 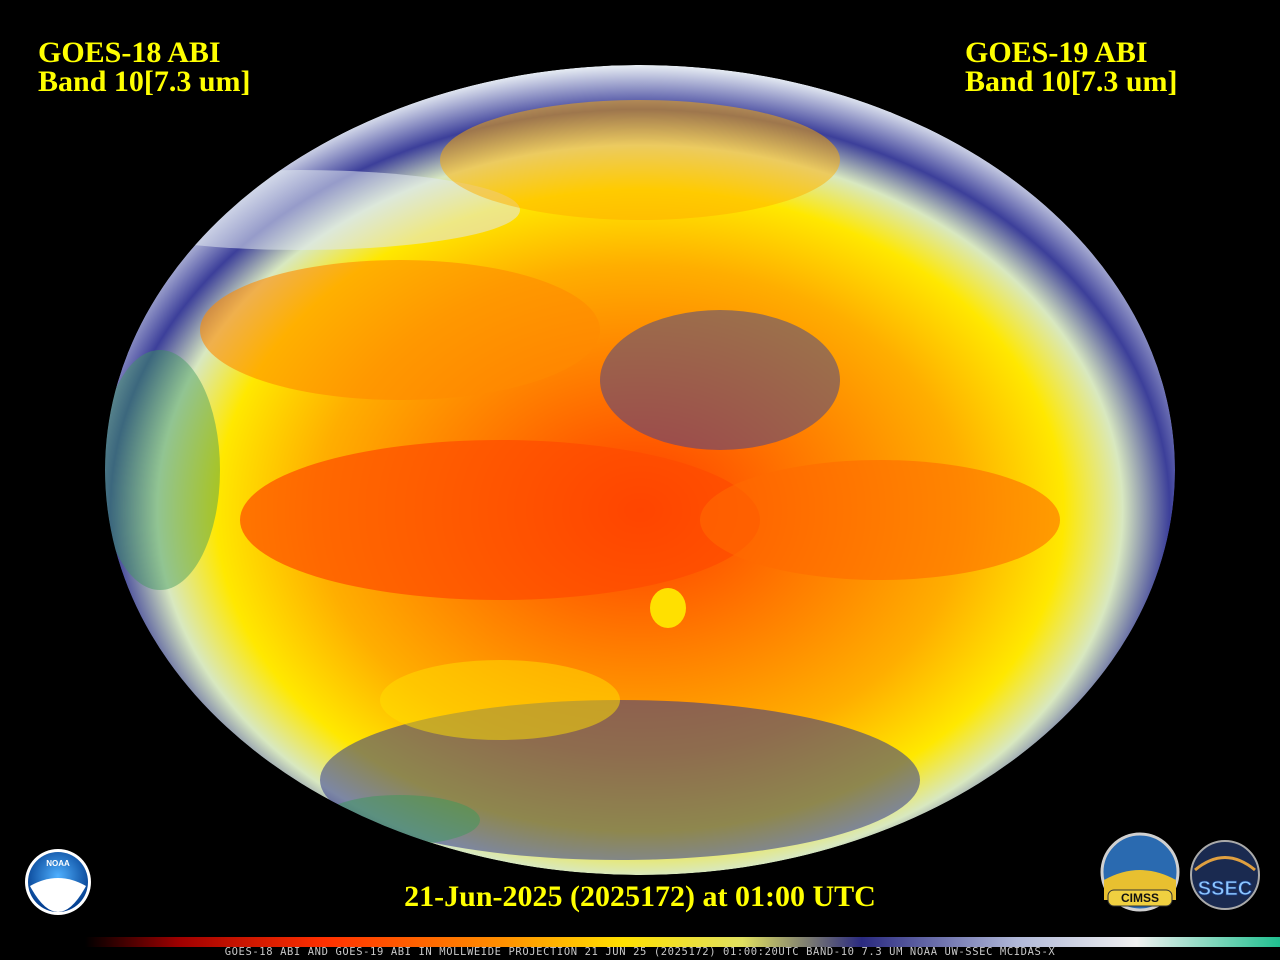 I want to click on cimss-label: CIMSS, so click(x=1140, y=898).